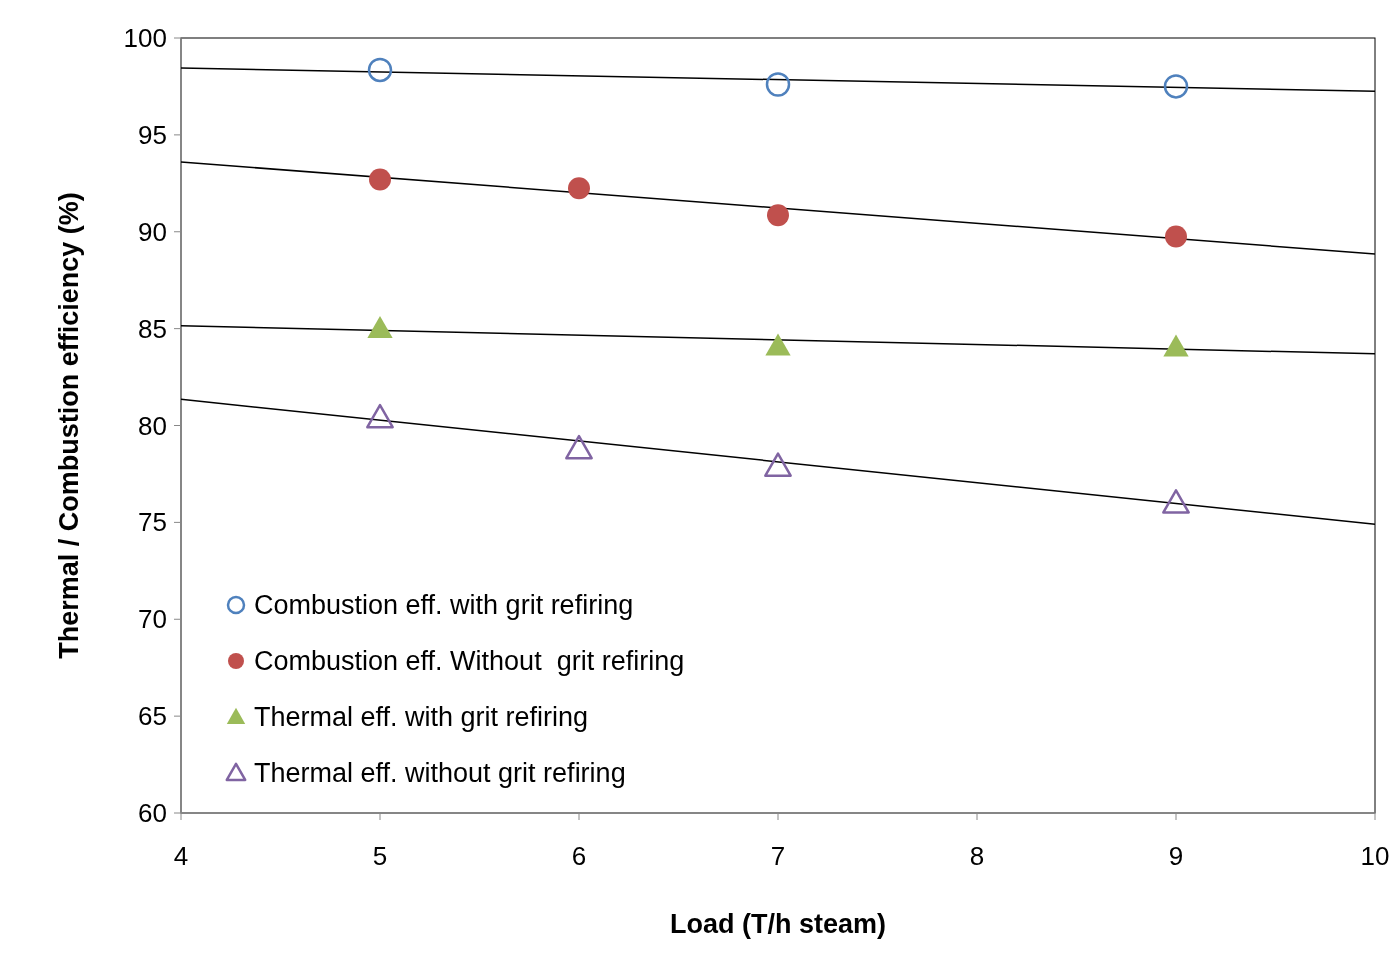 The image size is (1400, 969). What do you see at coordinates (778, 856) in the screenshot?
I see `x-tick-label: 7` at bounding box center [778, 856].